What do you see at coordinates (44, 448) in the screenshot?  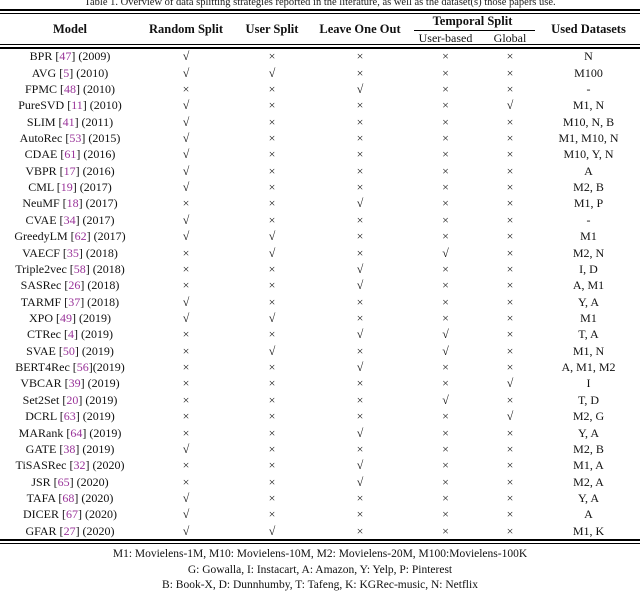 I see `model-name-pre: GATE [` at bounding box center [44, 448].